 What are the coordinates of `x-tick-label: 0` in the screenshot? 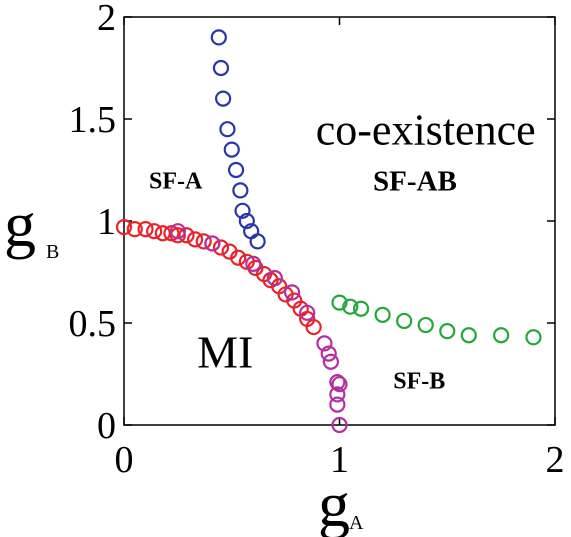 It's located at (124, 460).